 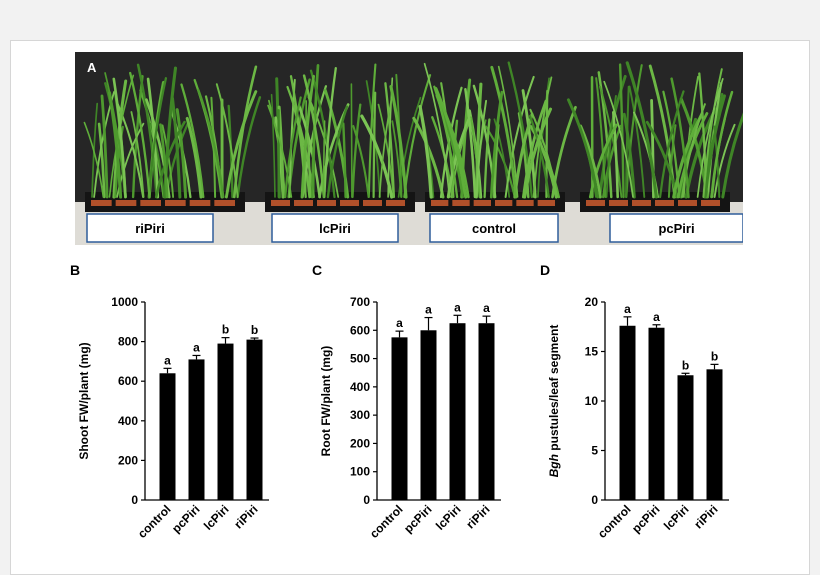 I want to click on panel-label: D, so click(x=545, y=270).